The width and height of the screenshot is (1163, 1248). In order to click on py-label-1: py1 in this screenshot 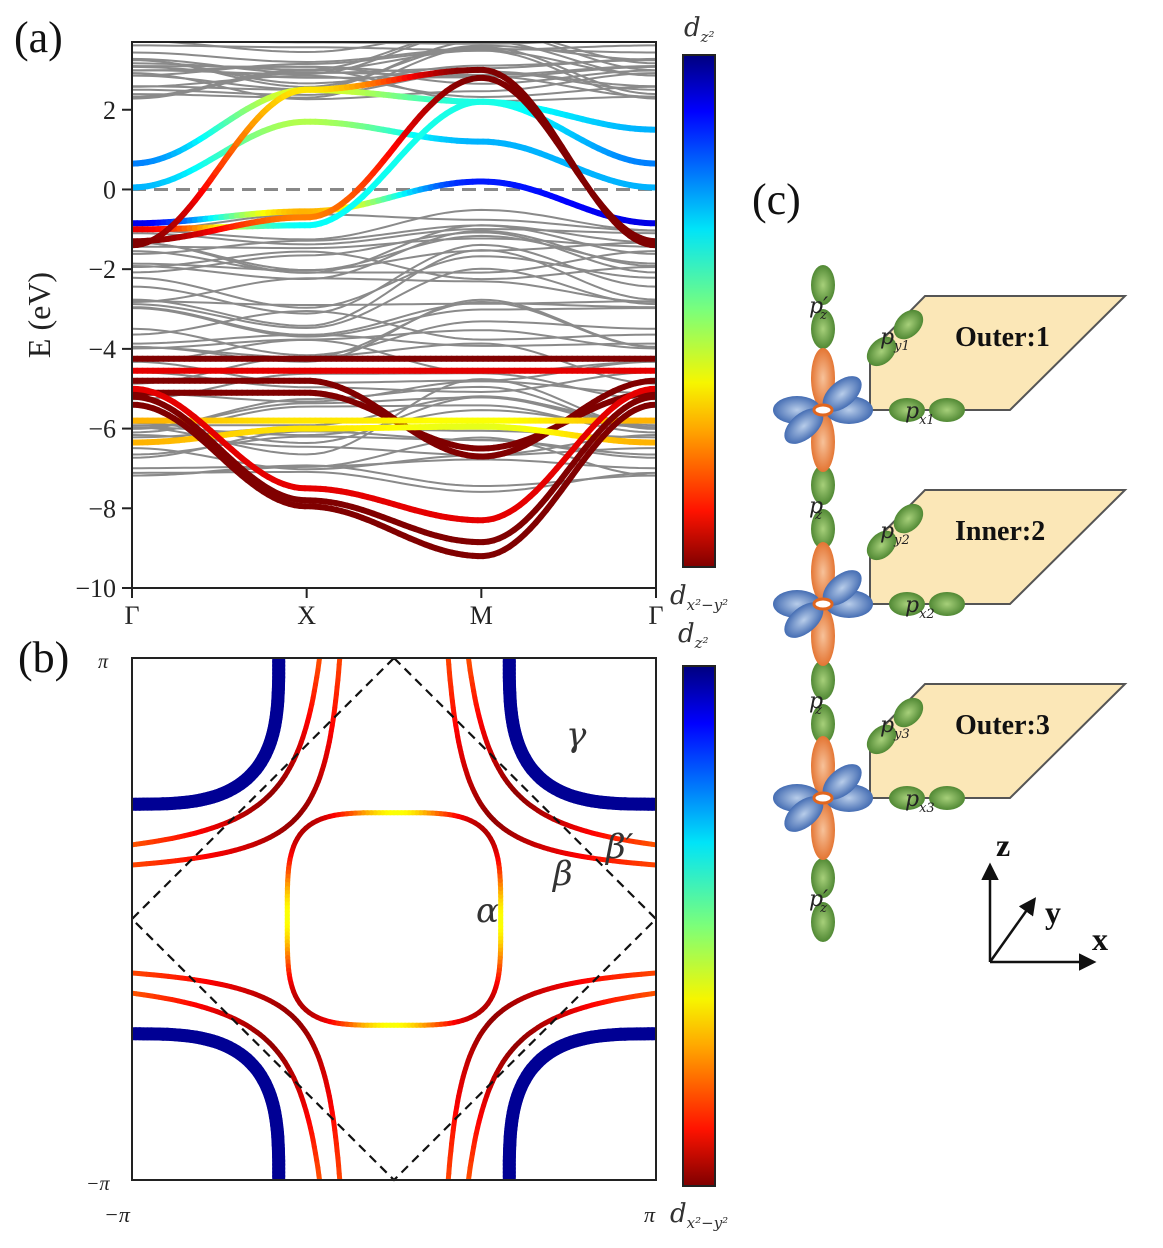, I will do `click(895, 339)`.